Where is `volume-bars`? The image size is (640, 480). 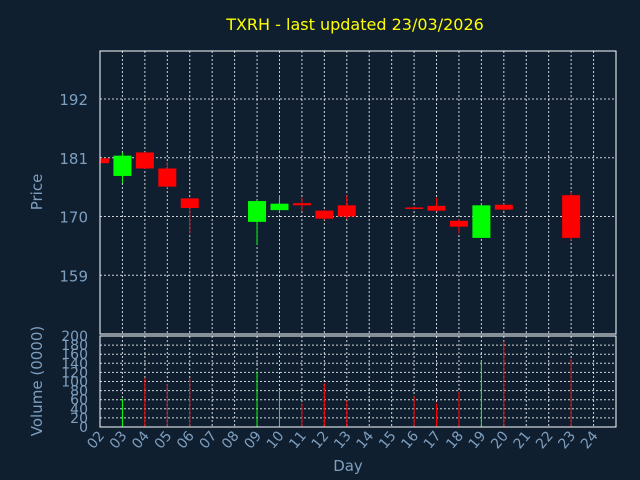 volume-bars is located at coordinates (346, 384).